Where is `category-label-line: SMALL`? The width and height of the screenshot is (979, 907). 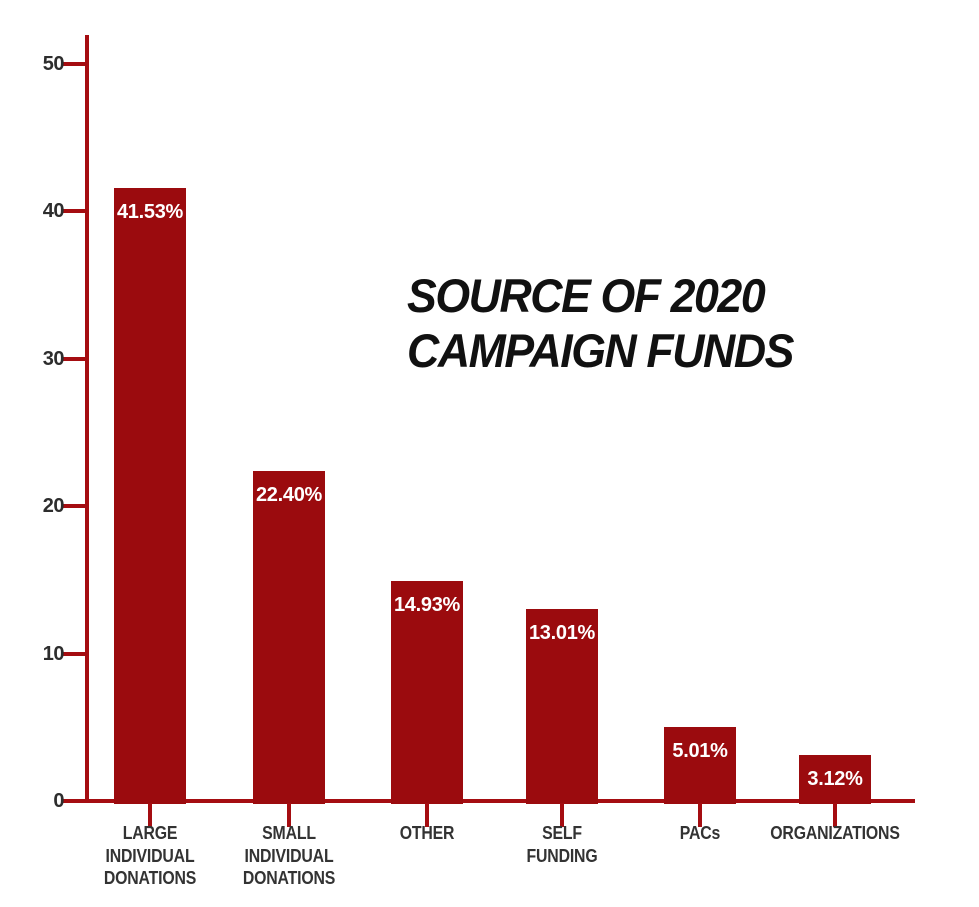
category-label-line: SMALL is located at coordinates (289, 833).